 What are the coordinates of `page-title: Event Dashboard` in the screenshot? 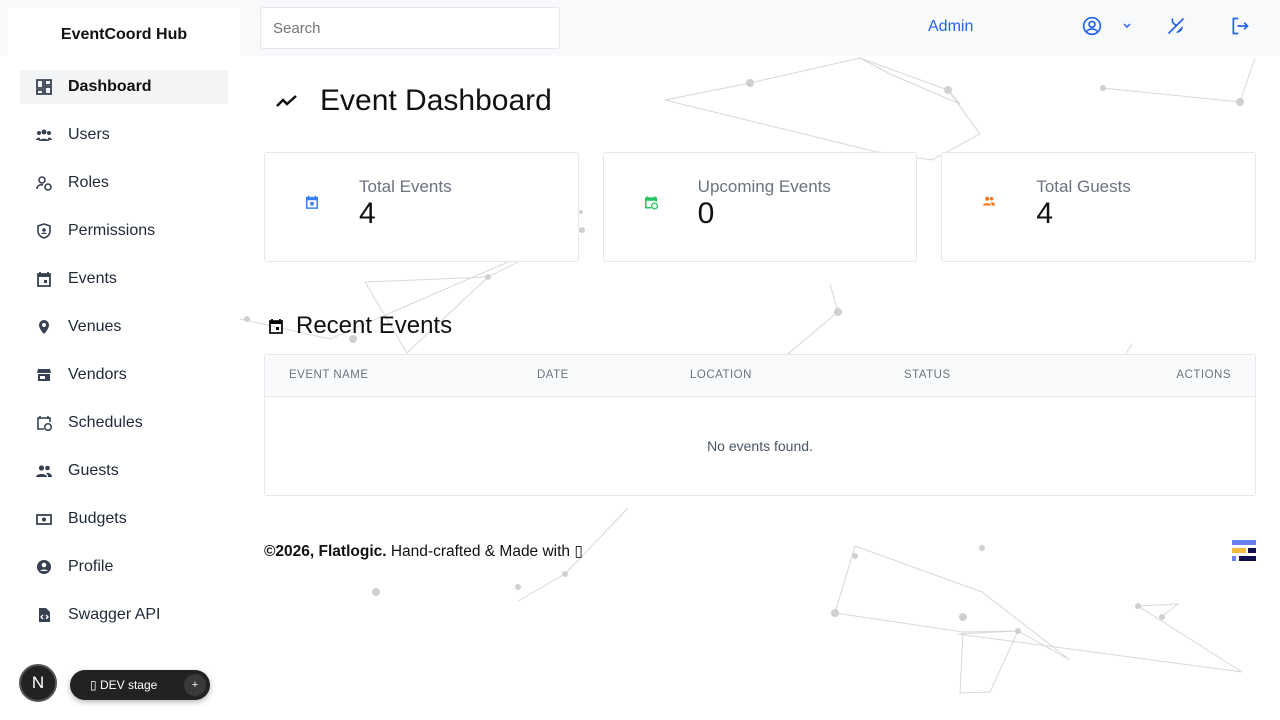 It's located at (436, 100).